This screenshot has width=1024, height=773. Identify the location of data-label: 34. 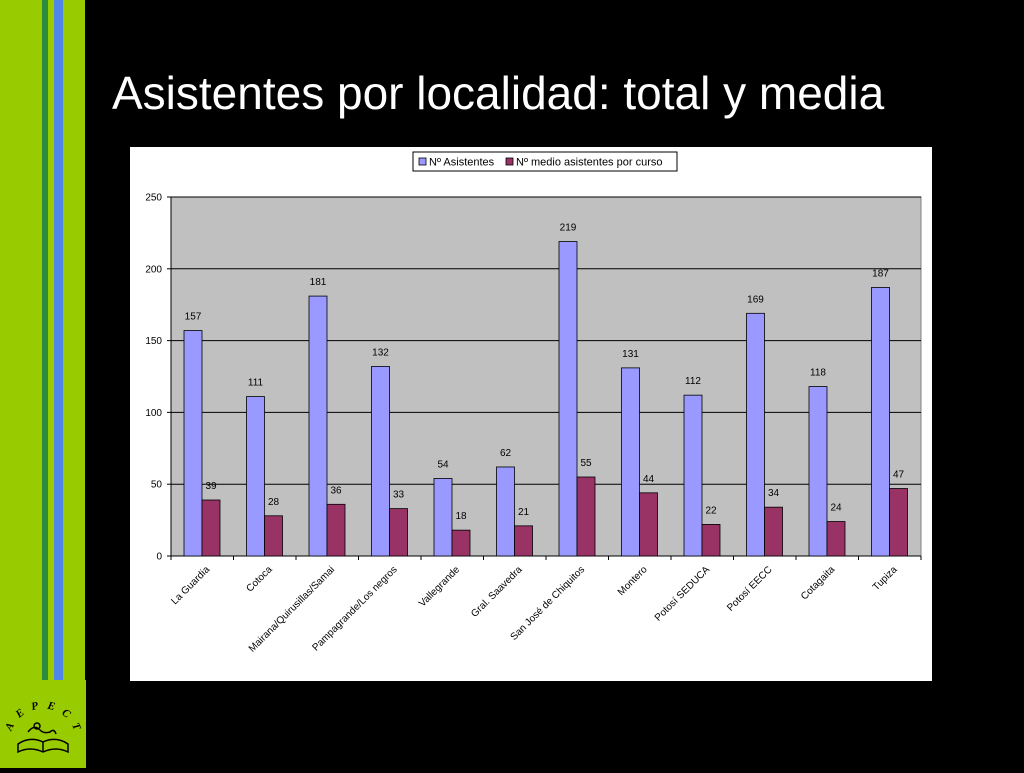
(774, 493).